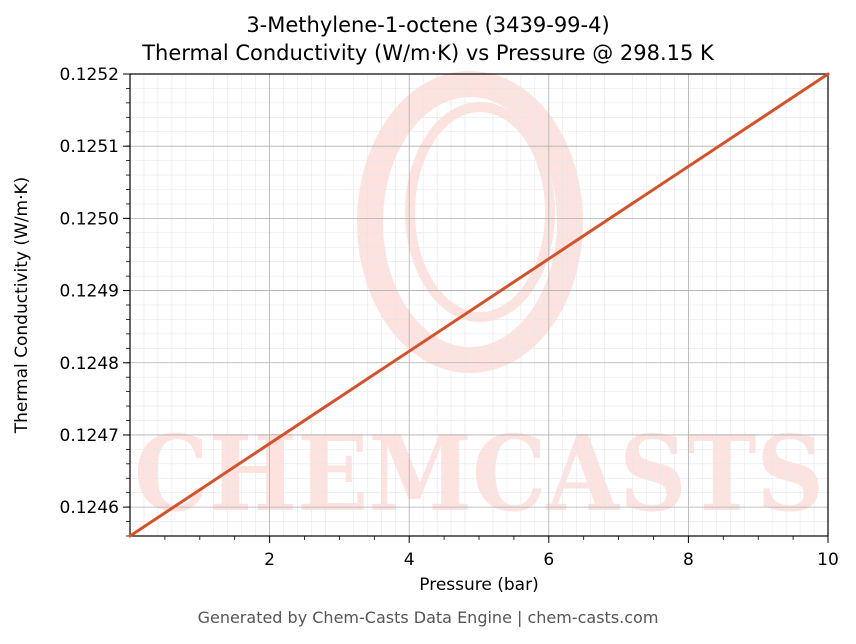  What do you see at coordinates (828, 560) in the screenshot?
I see `x-tick-label: 10` at bounding box center [828, 560].